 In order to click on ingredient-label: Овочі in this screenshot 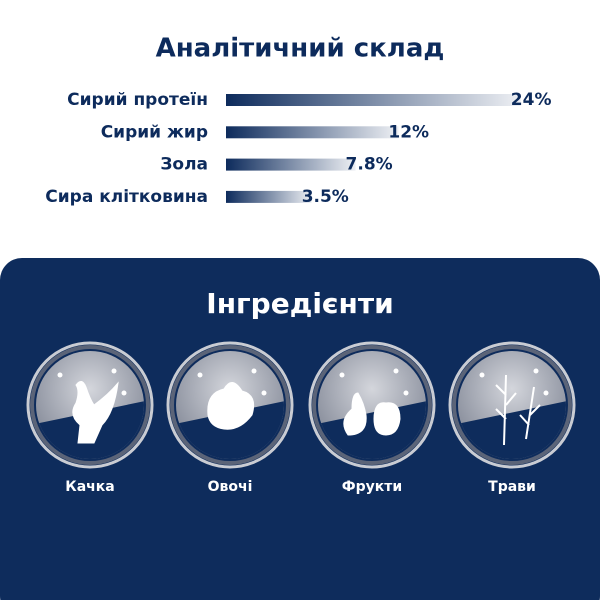, I will do `click(230, 487)`.